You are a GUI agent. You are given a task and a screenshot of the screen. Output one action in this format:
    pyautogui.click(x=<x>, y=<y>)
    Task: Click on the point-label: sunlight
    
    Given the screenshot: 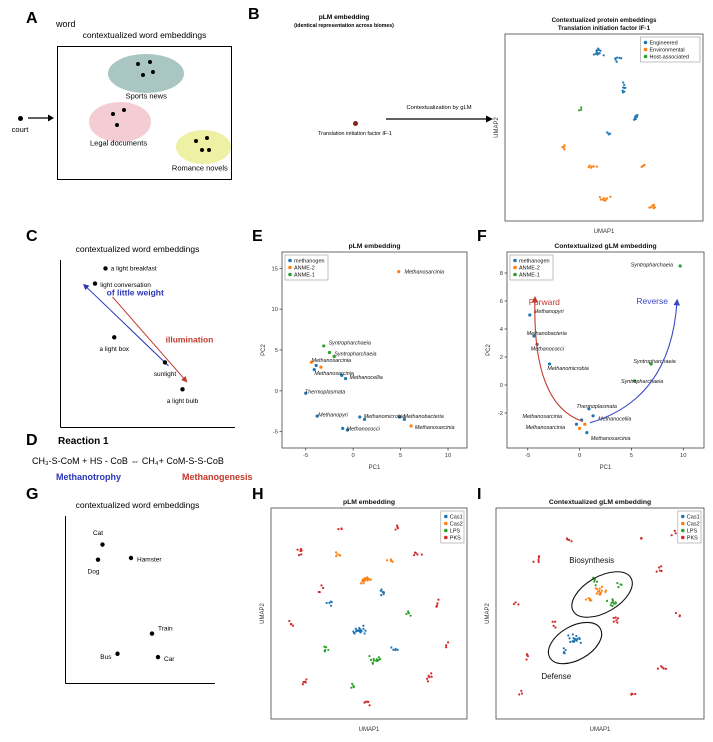 What is the action you would take?
    pyautogui.click(x=165, y=374)
    